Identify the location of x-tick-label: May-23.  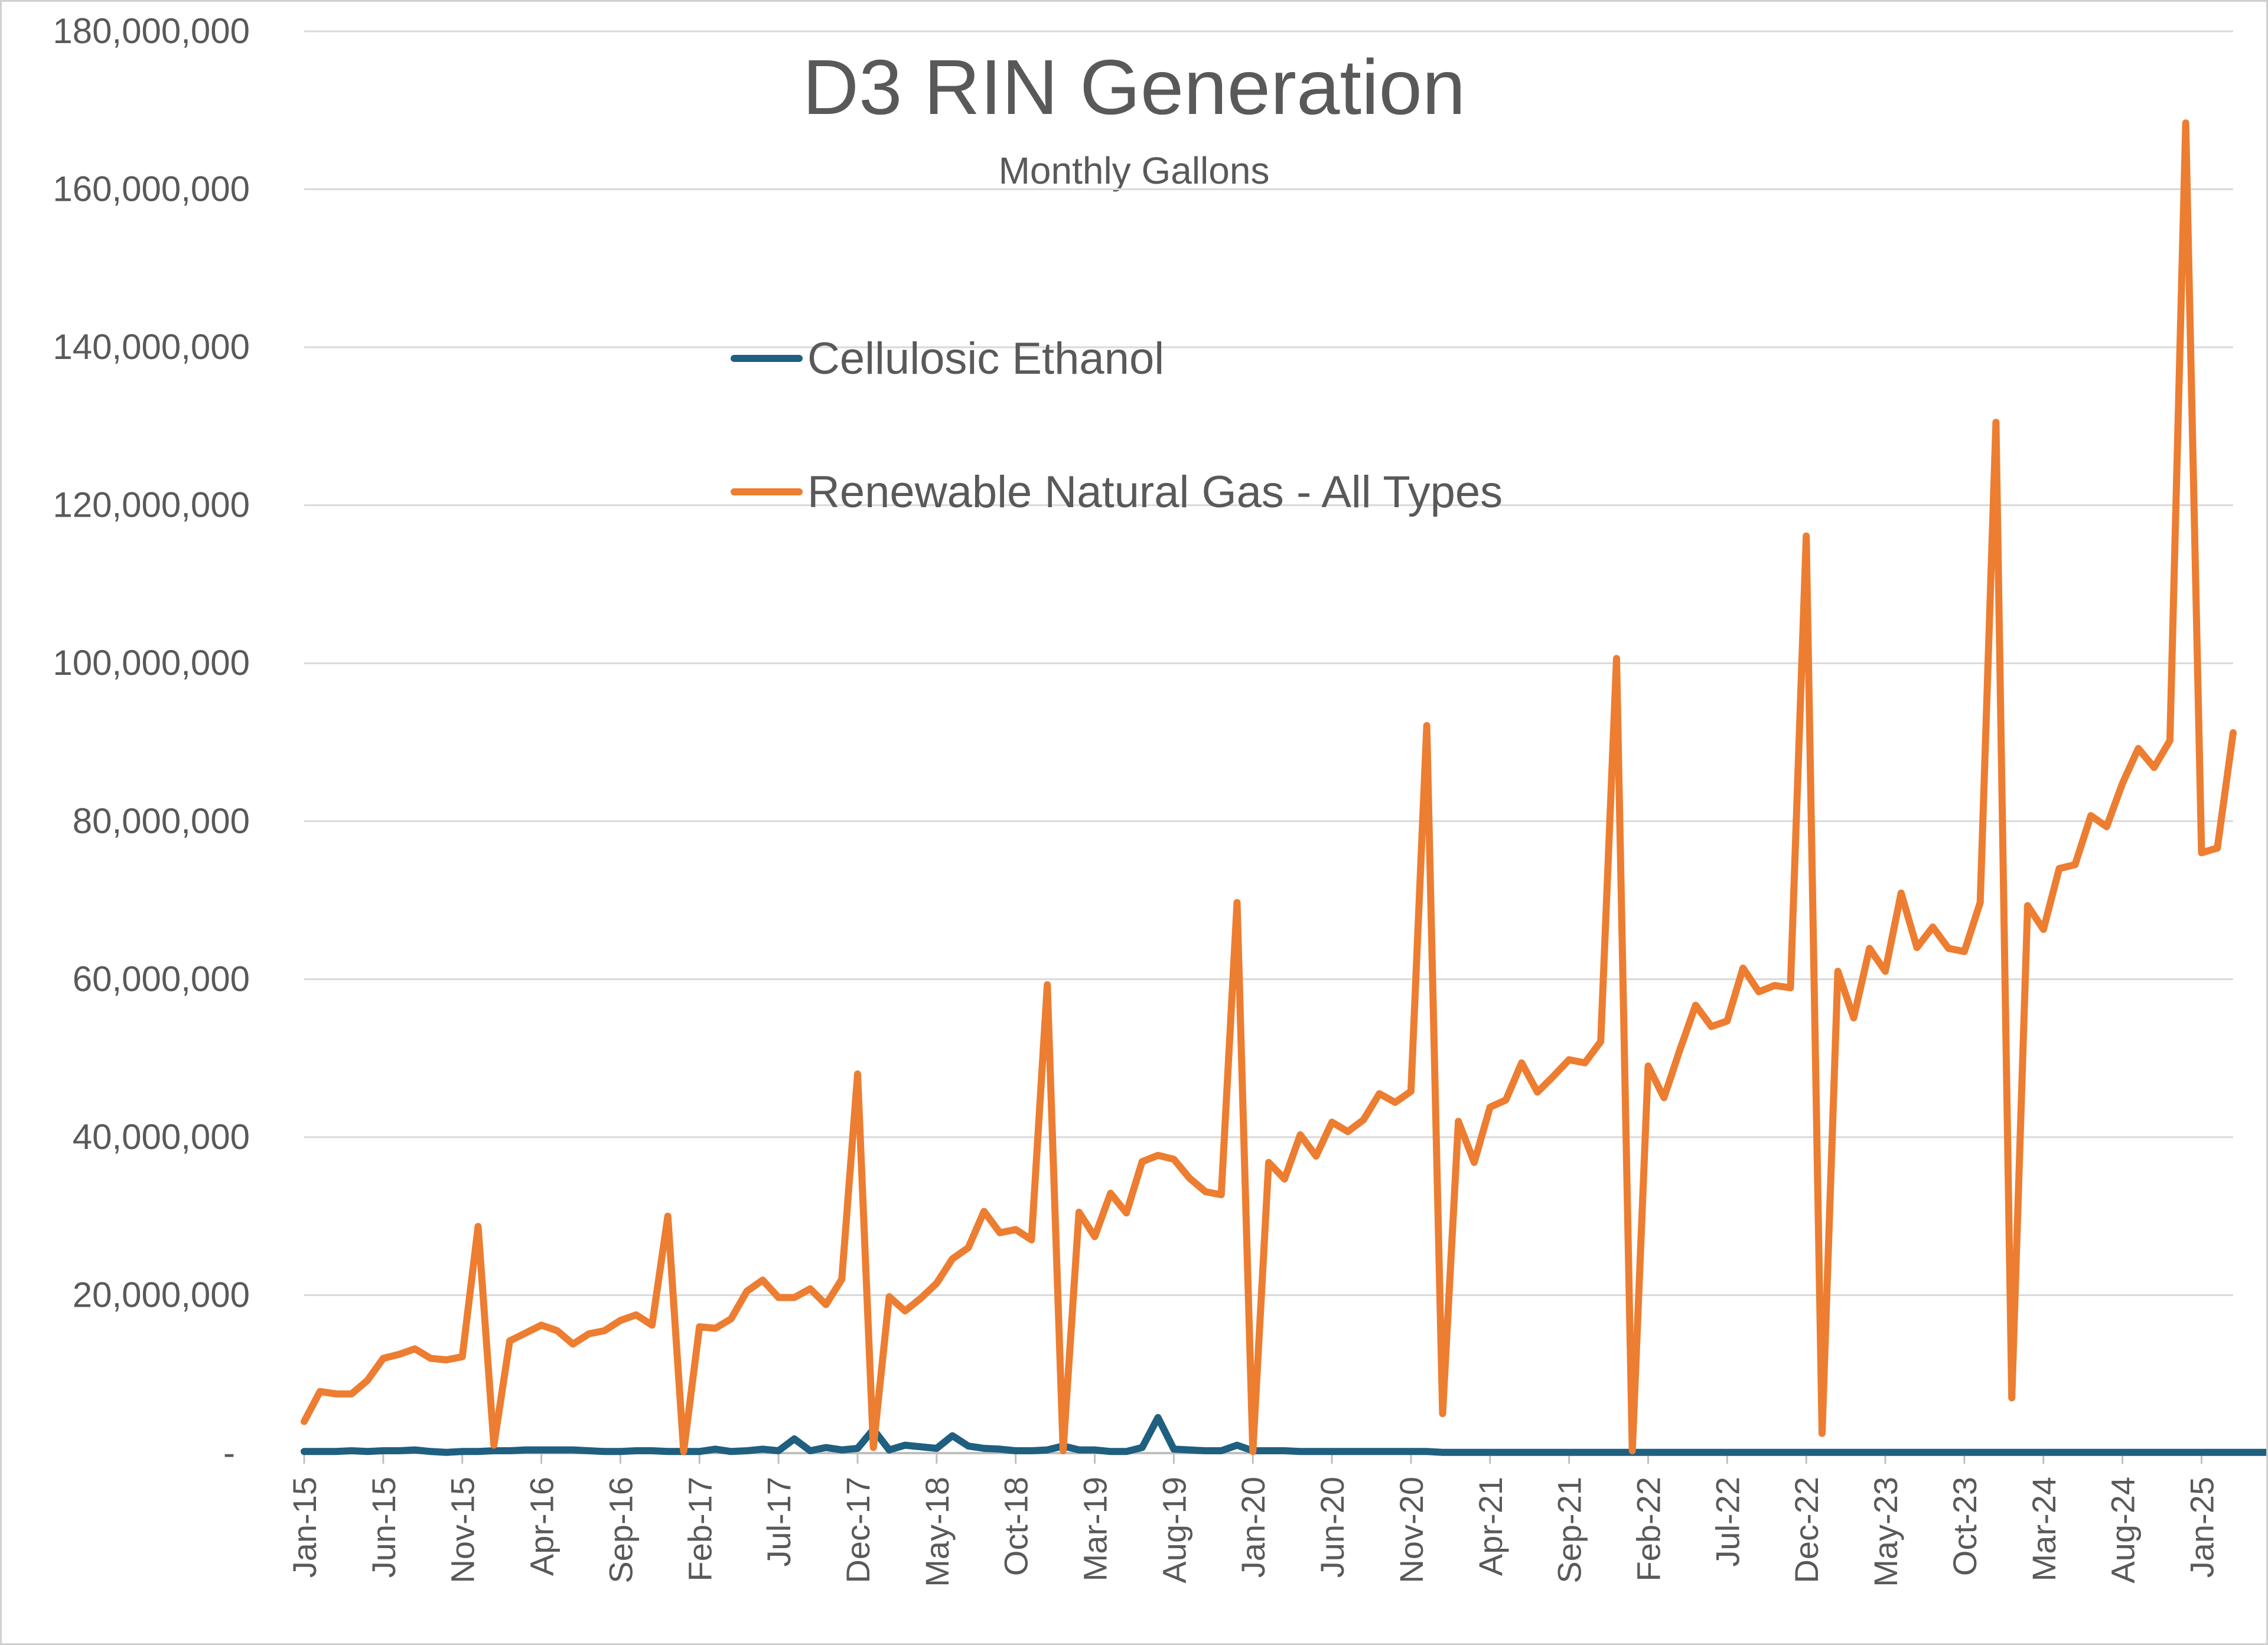
(1885, 1532).